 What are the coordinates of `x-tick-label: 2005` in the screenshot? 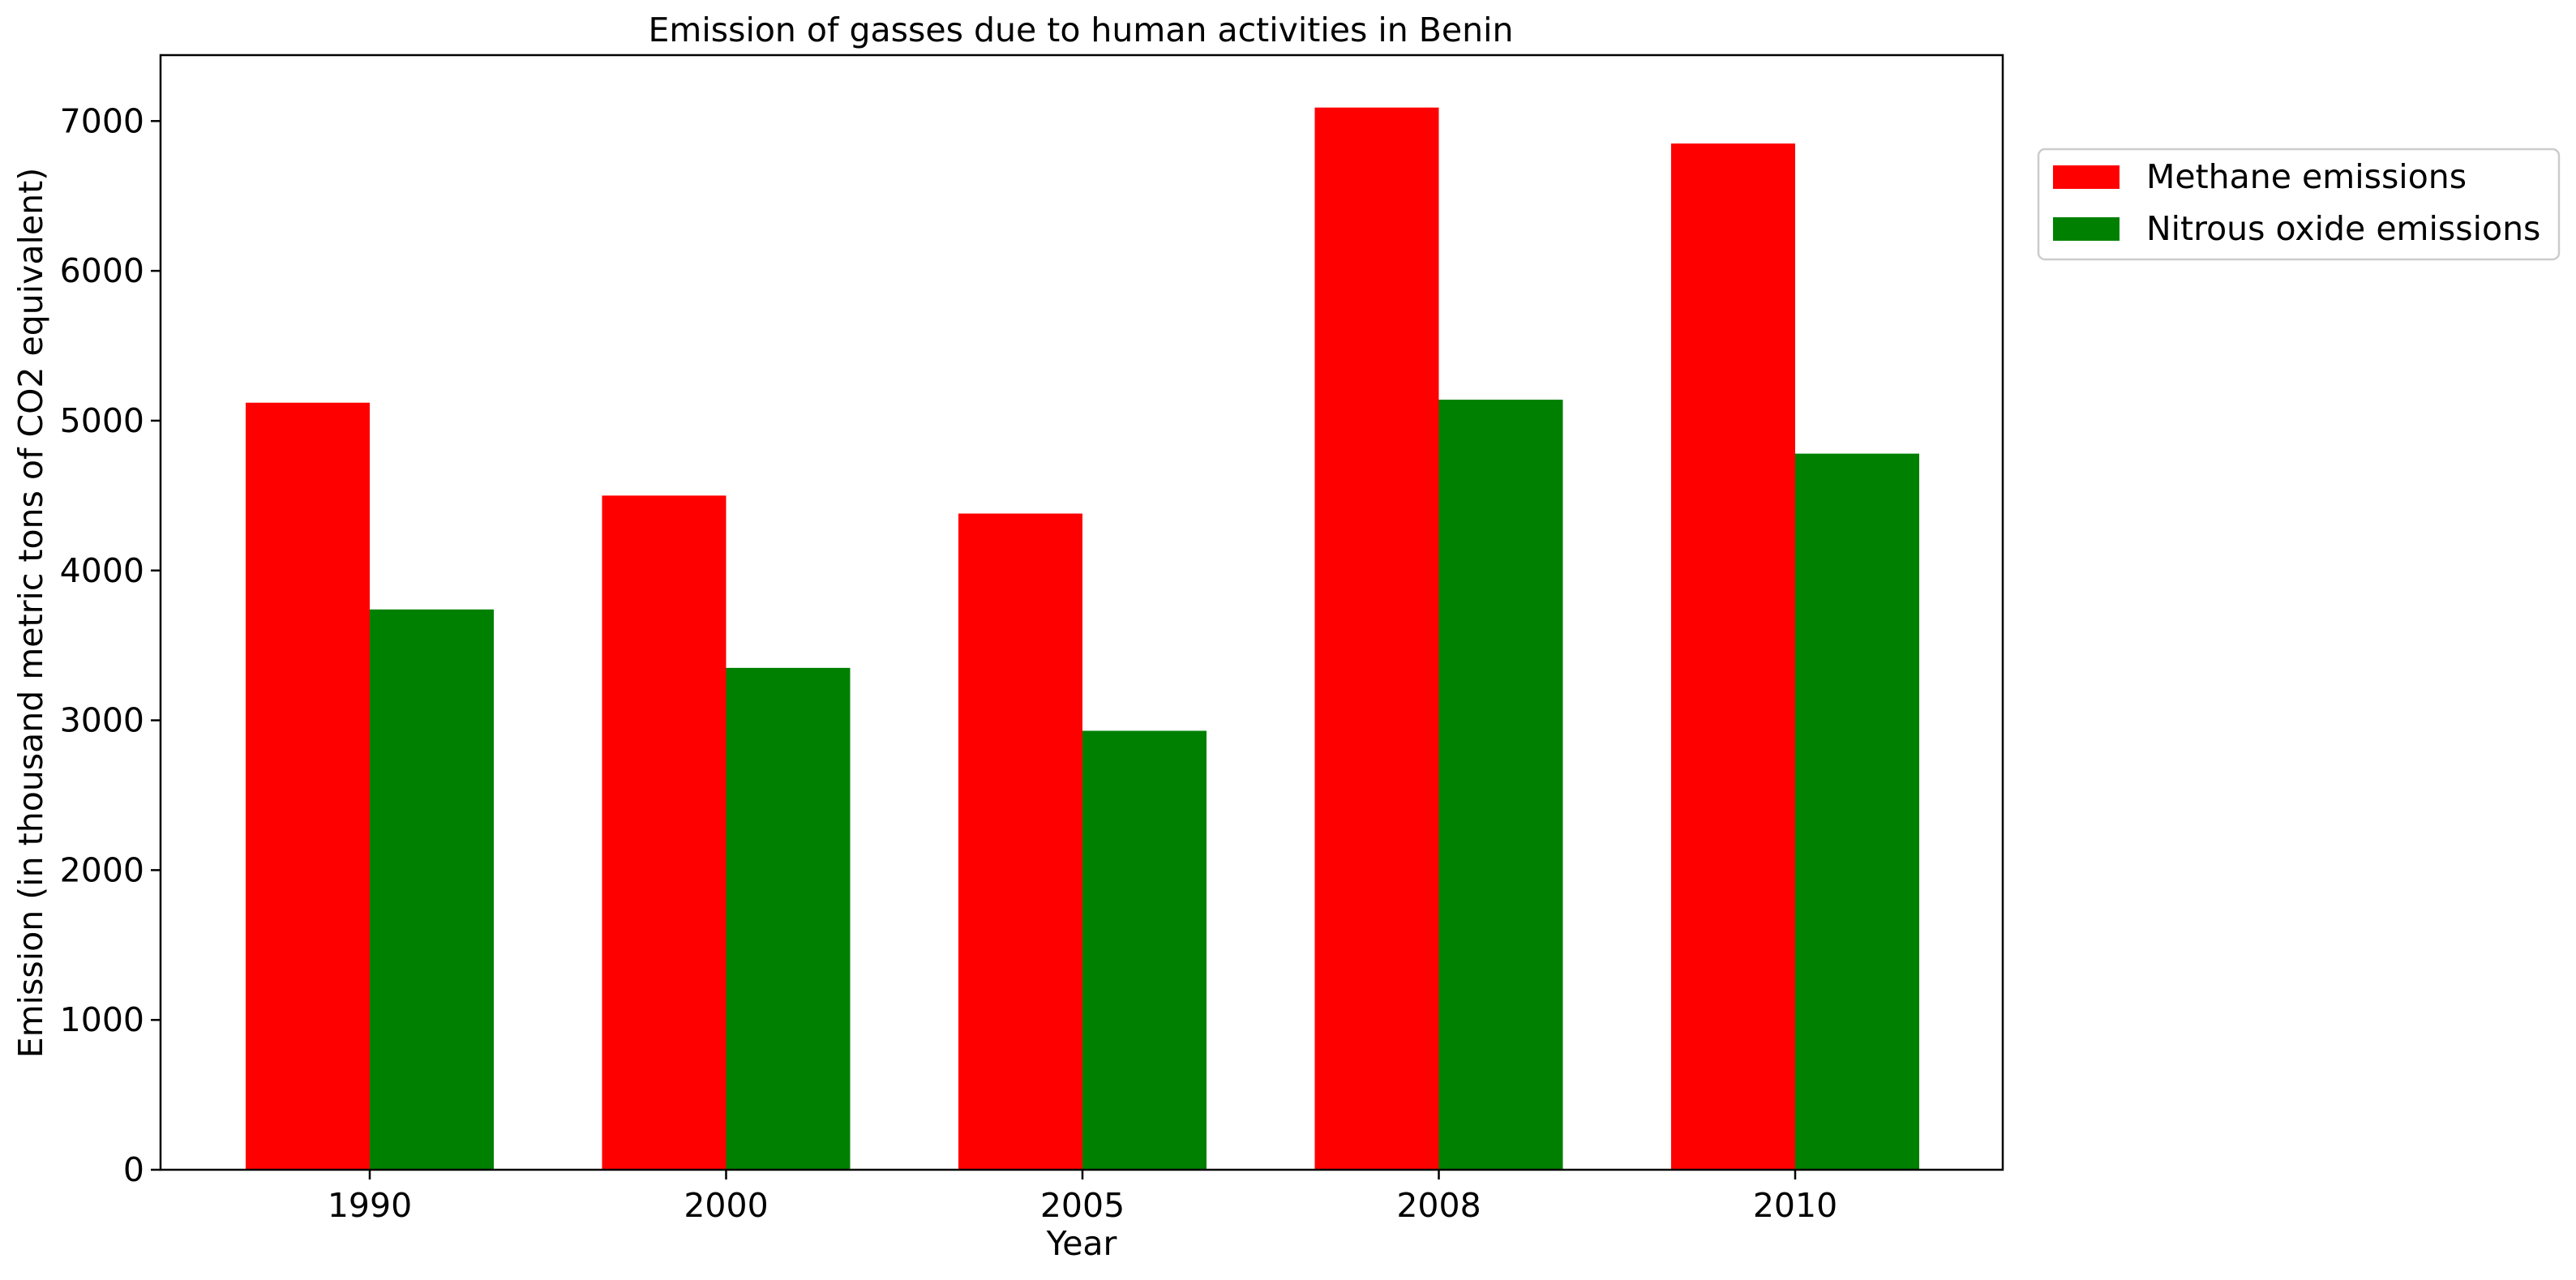 It's located at (1082, 1206).